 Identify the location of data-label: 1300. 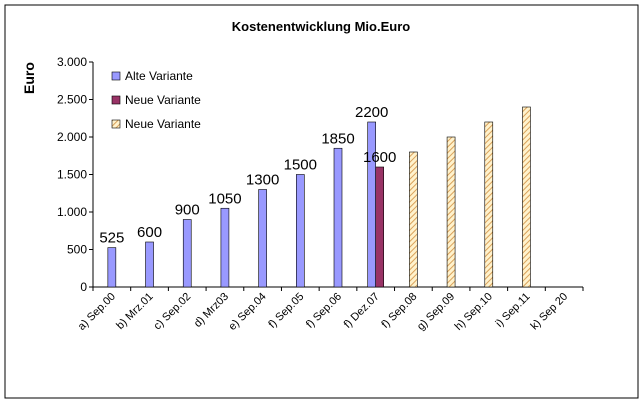
(262, 180).